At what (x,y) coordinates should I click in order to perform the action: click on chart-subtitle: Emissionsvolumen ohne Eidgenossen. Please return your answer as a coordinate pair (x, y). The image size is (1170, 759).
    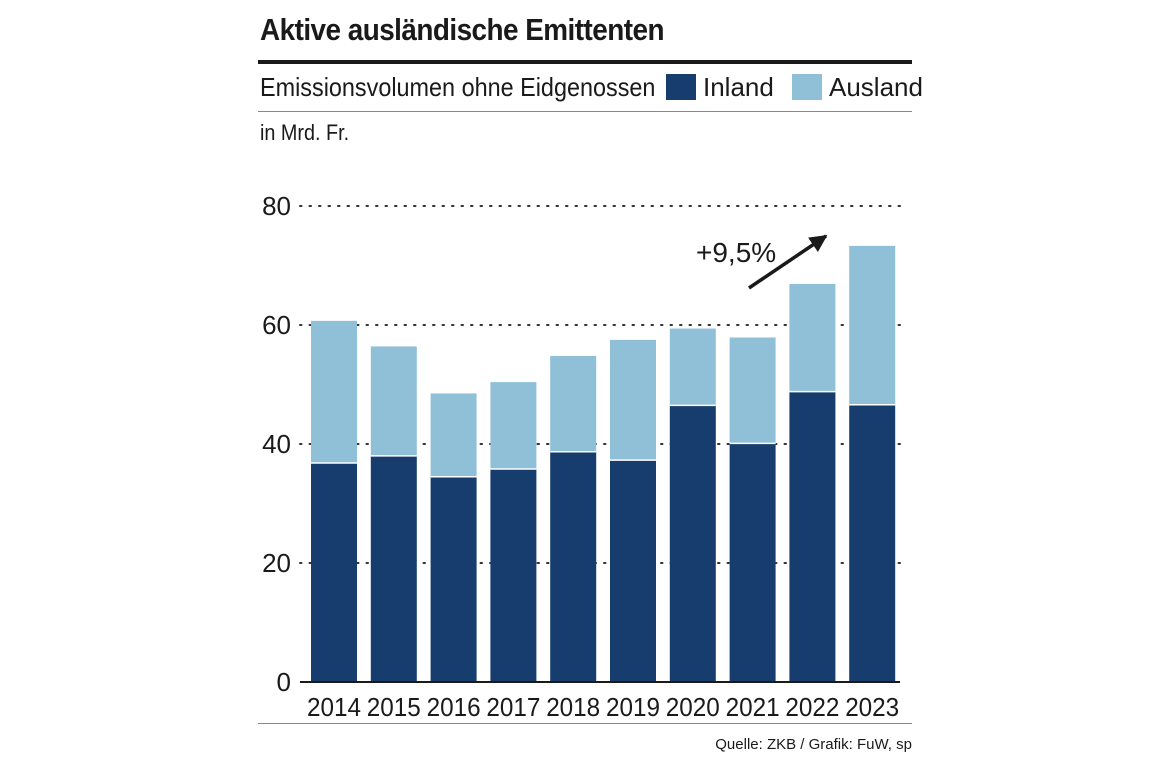
    Looking at the image, I should click on (458, 87).